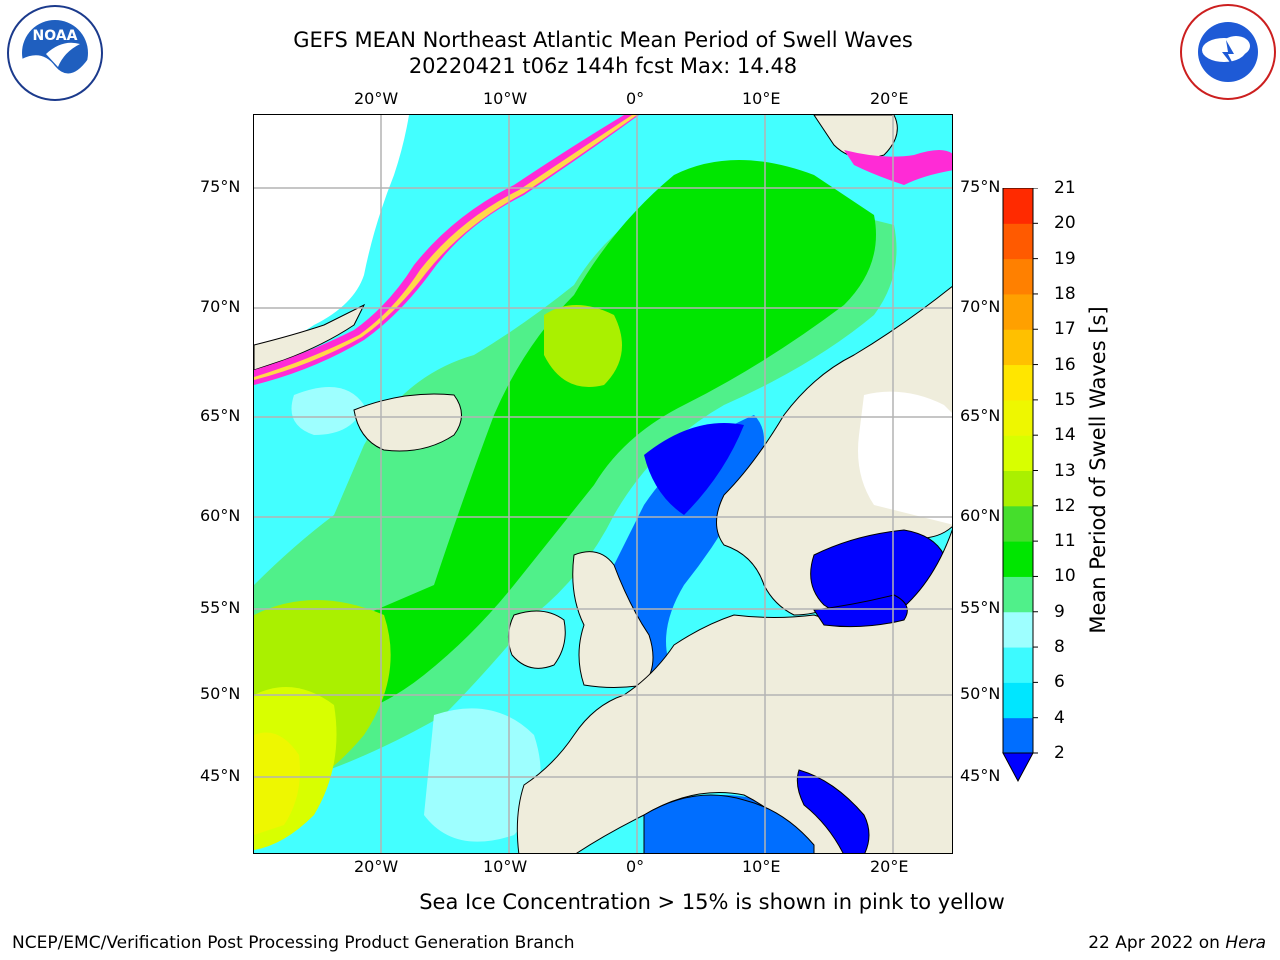  I want to click on lon-tick-bottom-10w: 10°W, so click(505, 866).